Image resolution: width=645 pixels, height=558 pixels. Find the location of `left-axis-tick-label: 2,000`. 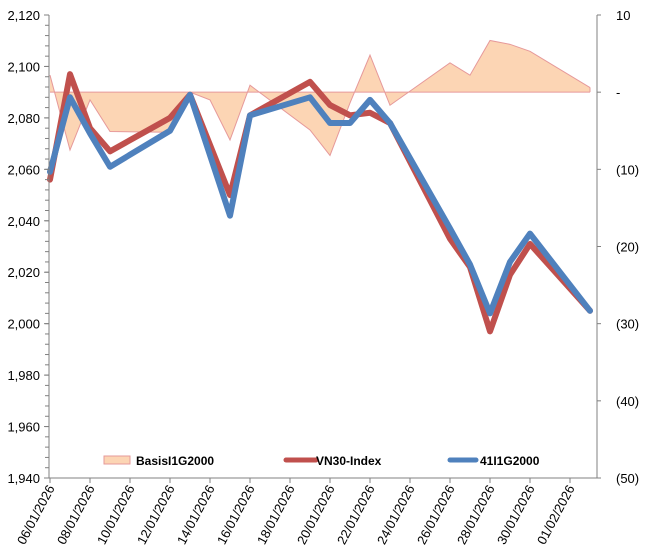

left-axis-tick-label: 2,000 is located at coordinates (23, 324).